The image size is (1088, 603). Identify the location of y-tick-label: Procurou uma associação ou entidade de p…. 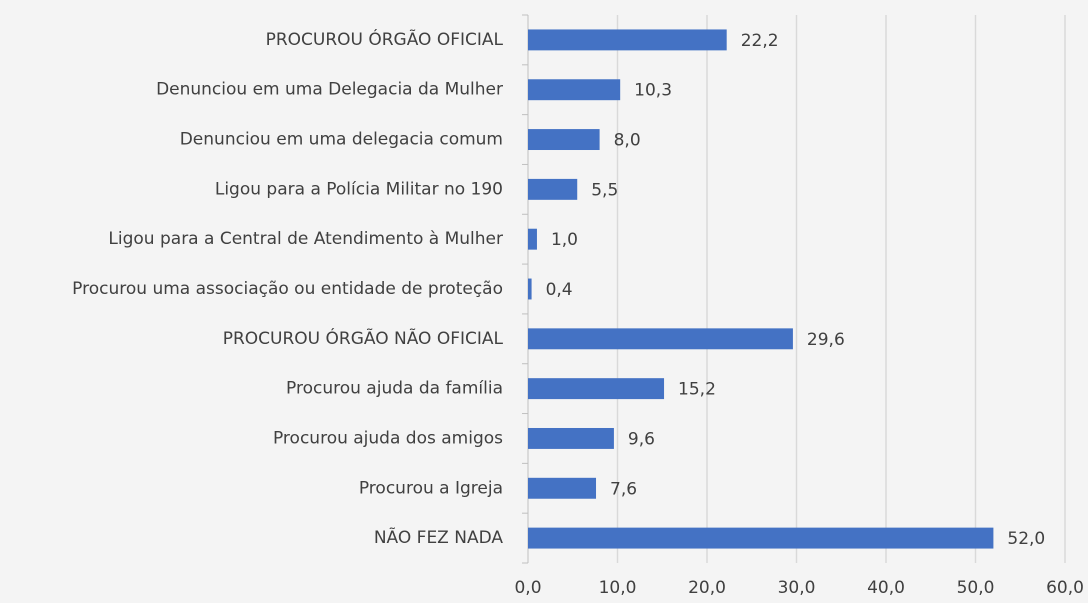
(287, 289).